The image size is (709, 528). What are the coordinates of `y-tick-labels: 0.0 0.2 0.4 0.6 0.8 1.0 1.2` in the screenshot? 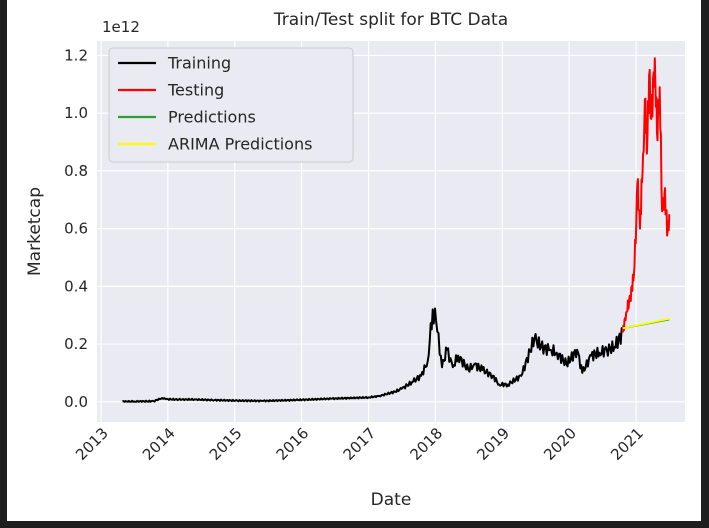 It's located at (76, 228).